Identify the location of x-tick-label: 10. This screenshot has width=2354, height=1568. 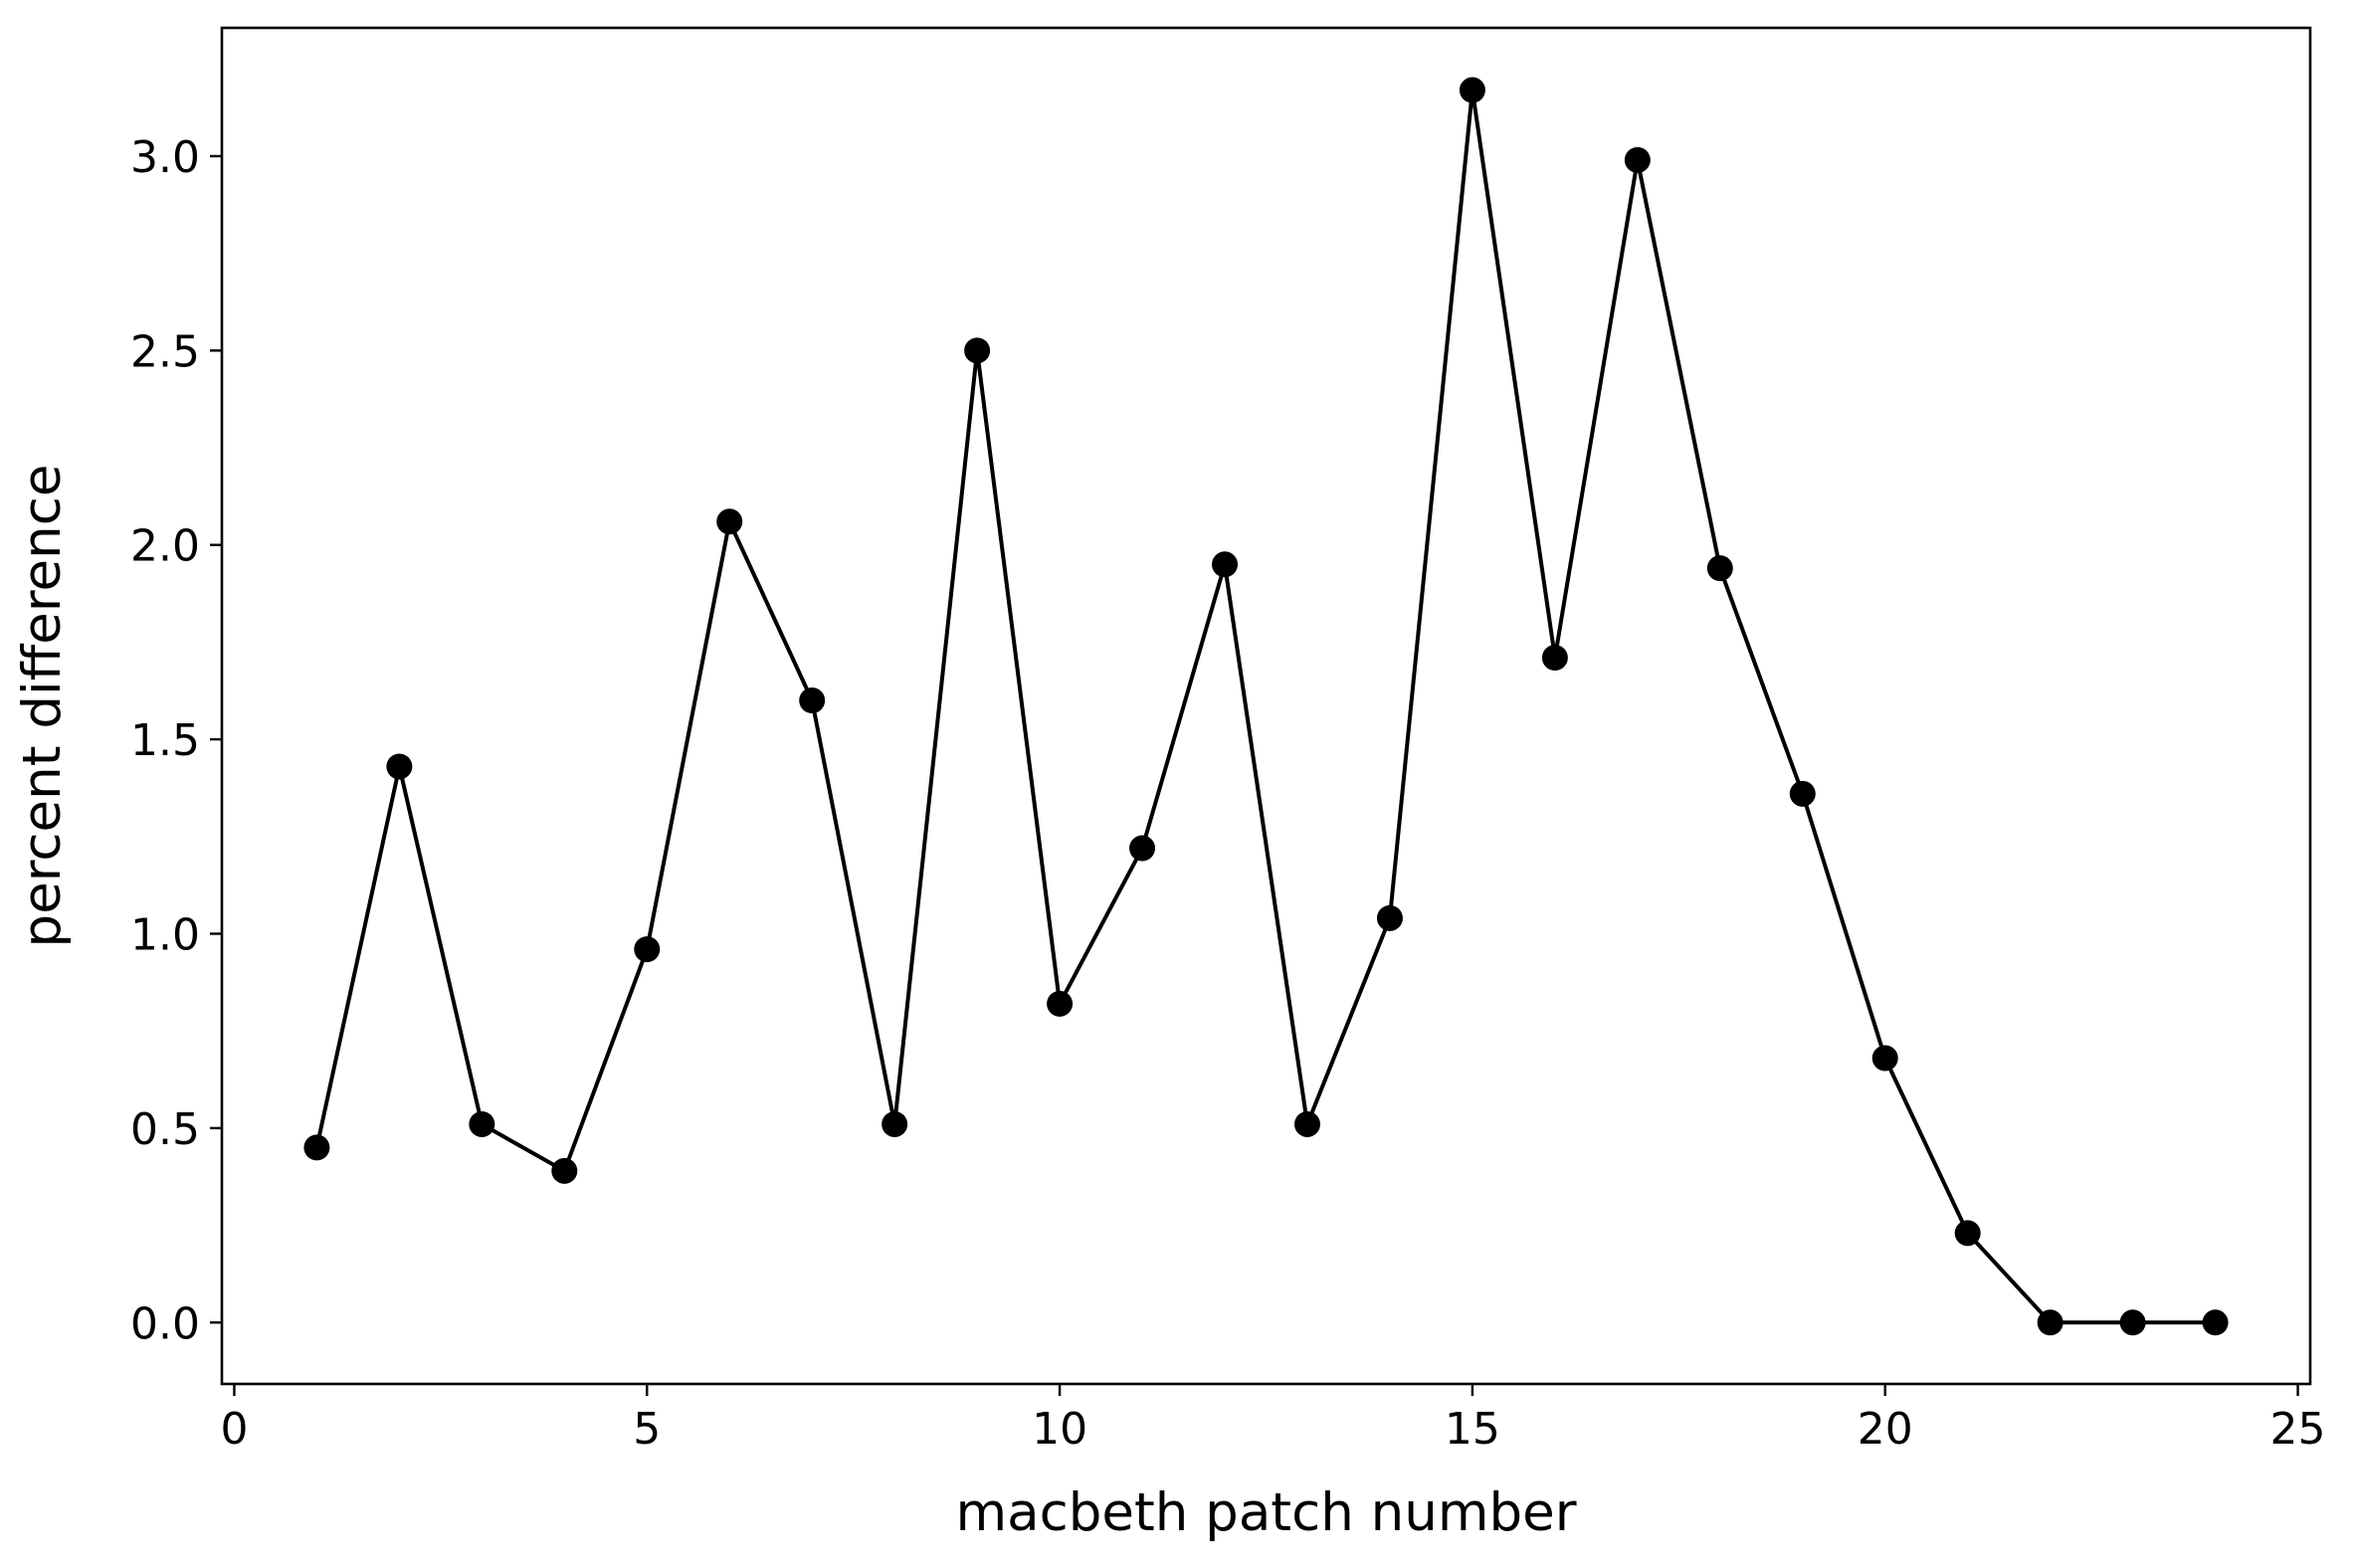
(1059, 1429).